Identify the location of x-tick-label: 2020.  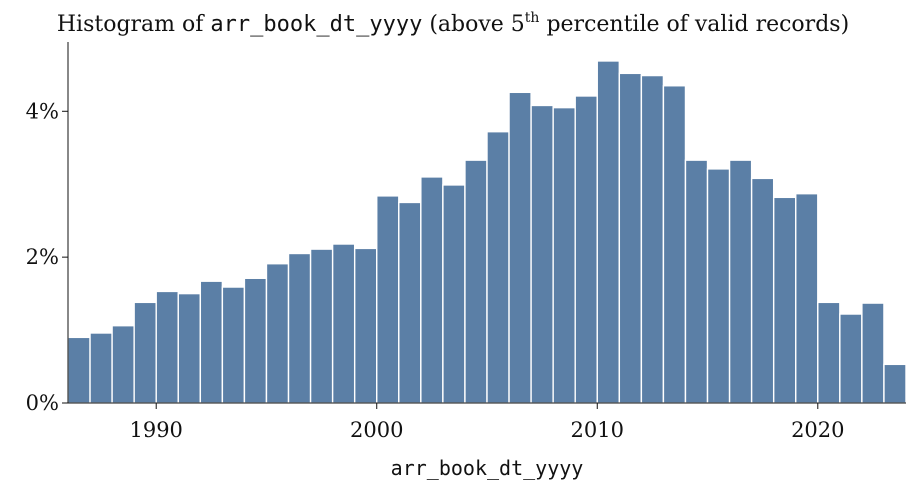
(817, 430).